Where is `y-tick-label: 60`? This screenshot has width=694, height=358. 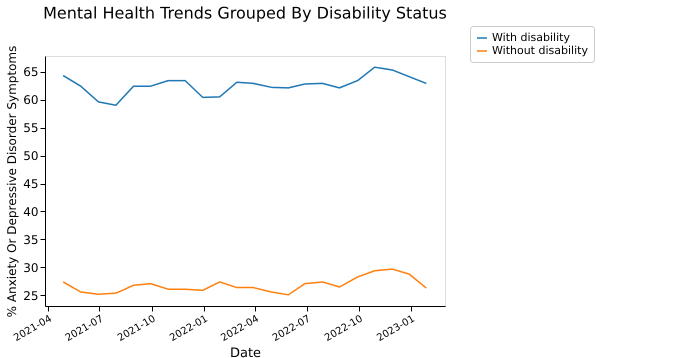
y-tick-label: 60 is located at coordinates (30, 100).